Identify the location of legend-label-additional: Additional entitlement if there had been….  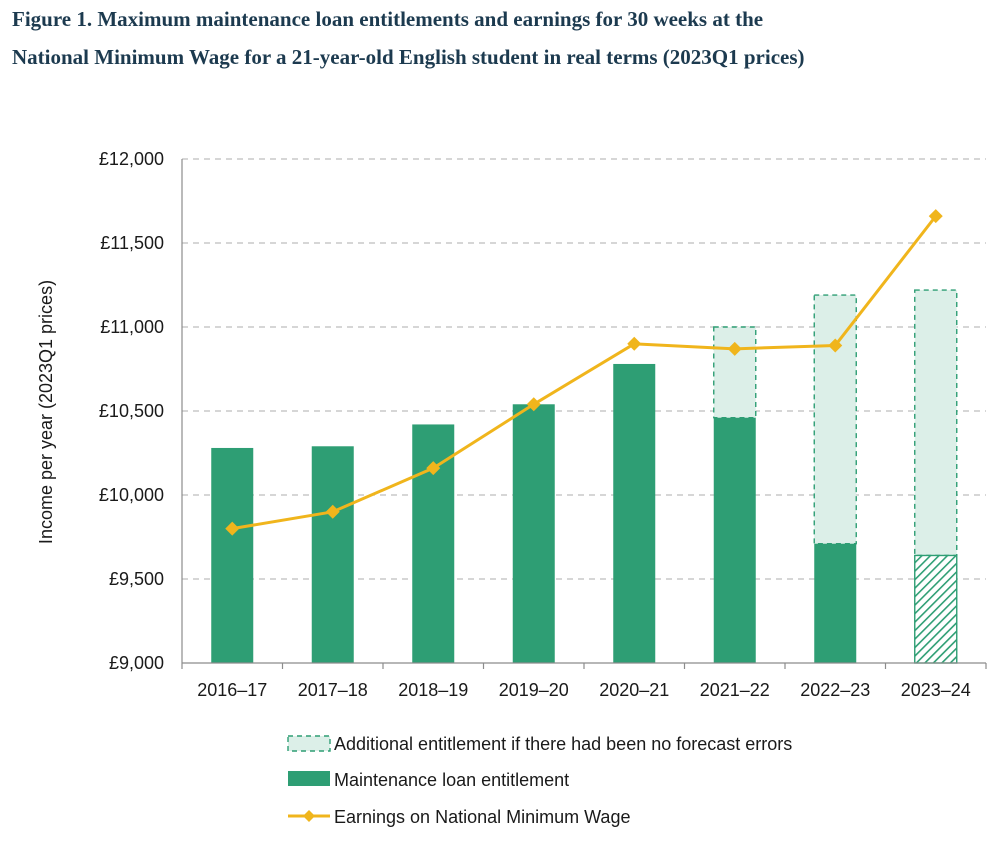
(563, 744).